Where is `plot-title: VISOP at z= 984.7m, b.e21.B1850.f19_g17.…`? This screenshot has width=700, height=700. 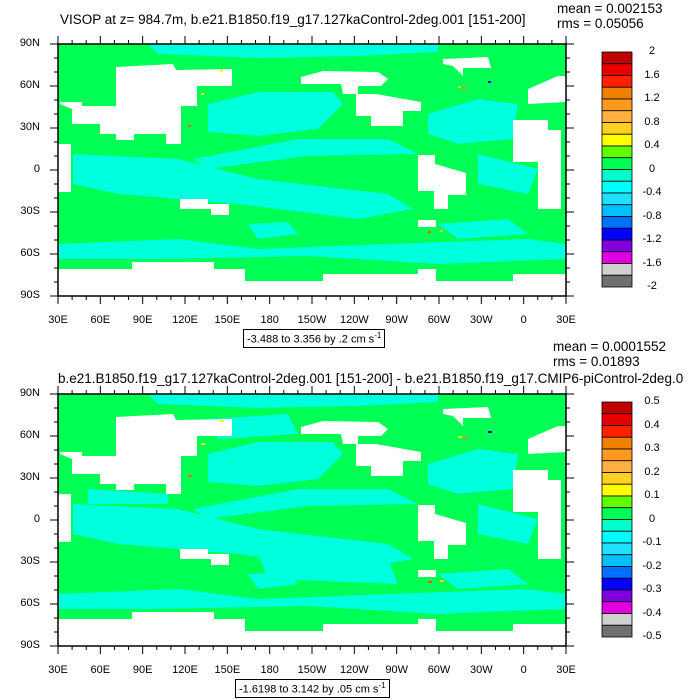
plot-title: VISOP at z= 984.7m, b.e21.B1850.f19_g17.… is located at coordinates (293, 19).